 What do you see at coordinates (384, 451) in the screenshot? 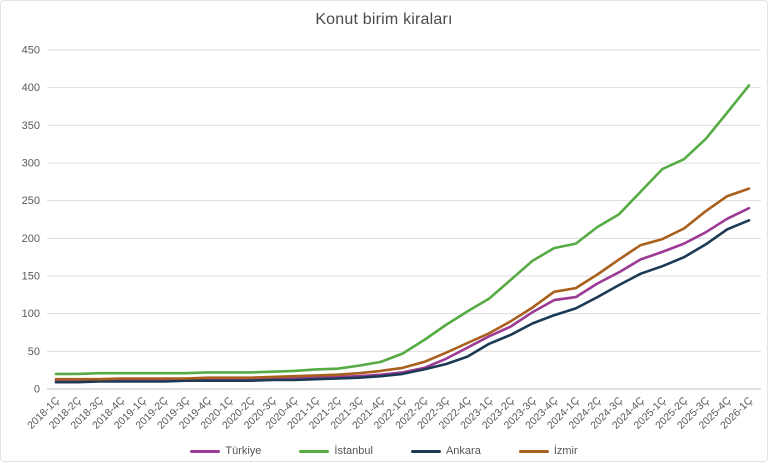
I see `chart-legend: Türkiye İstanbul Ankara İzmir` at bounding box center [384, 451].